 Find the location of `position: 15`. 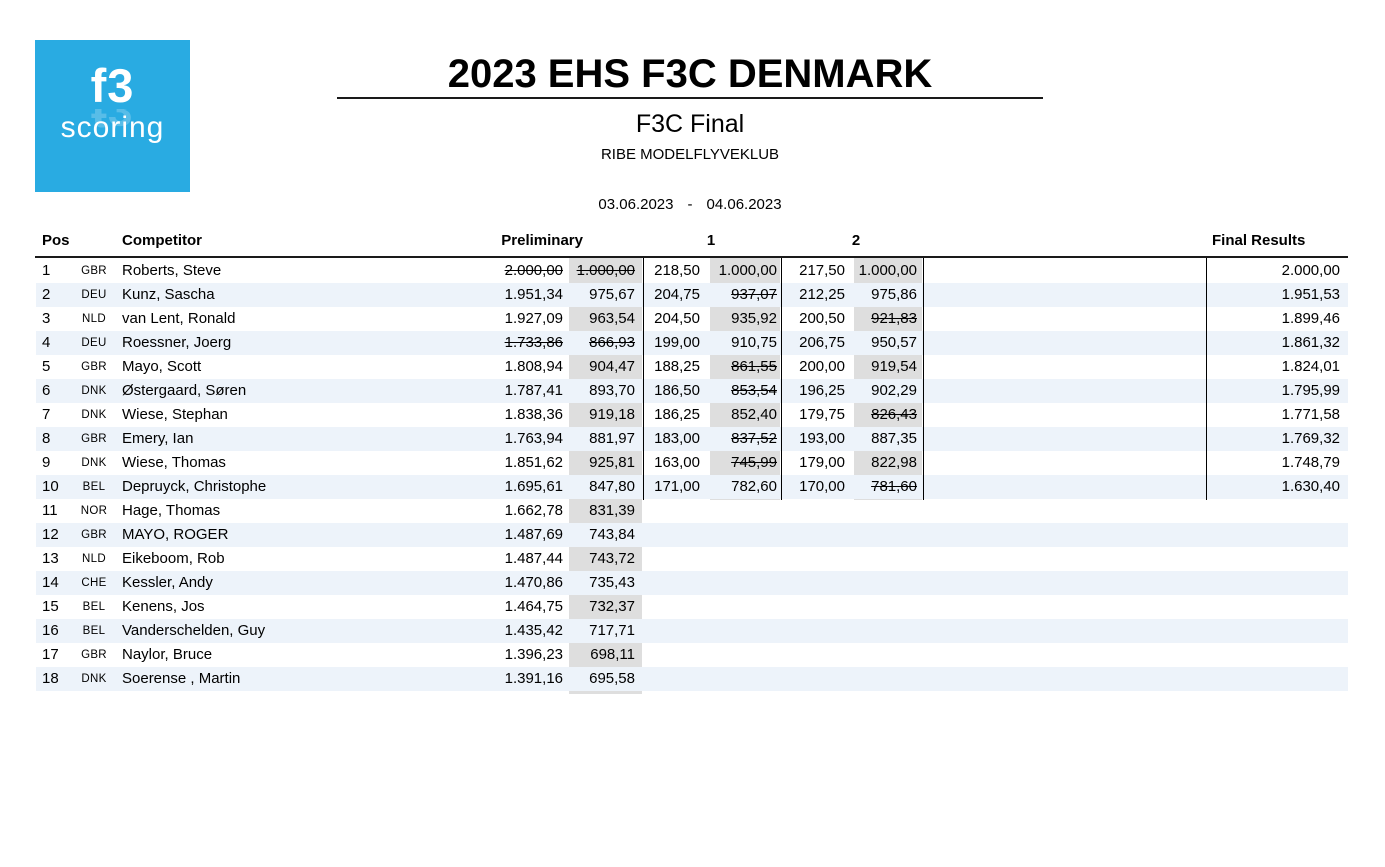

position: 15 is located at coordinates (50, 606).